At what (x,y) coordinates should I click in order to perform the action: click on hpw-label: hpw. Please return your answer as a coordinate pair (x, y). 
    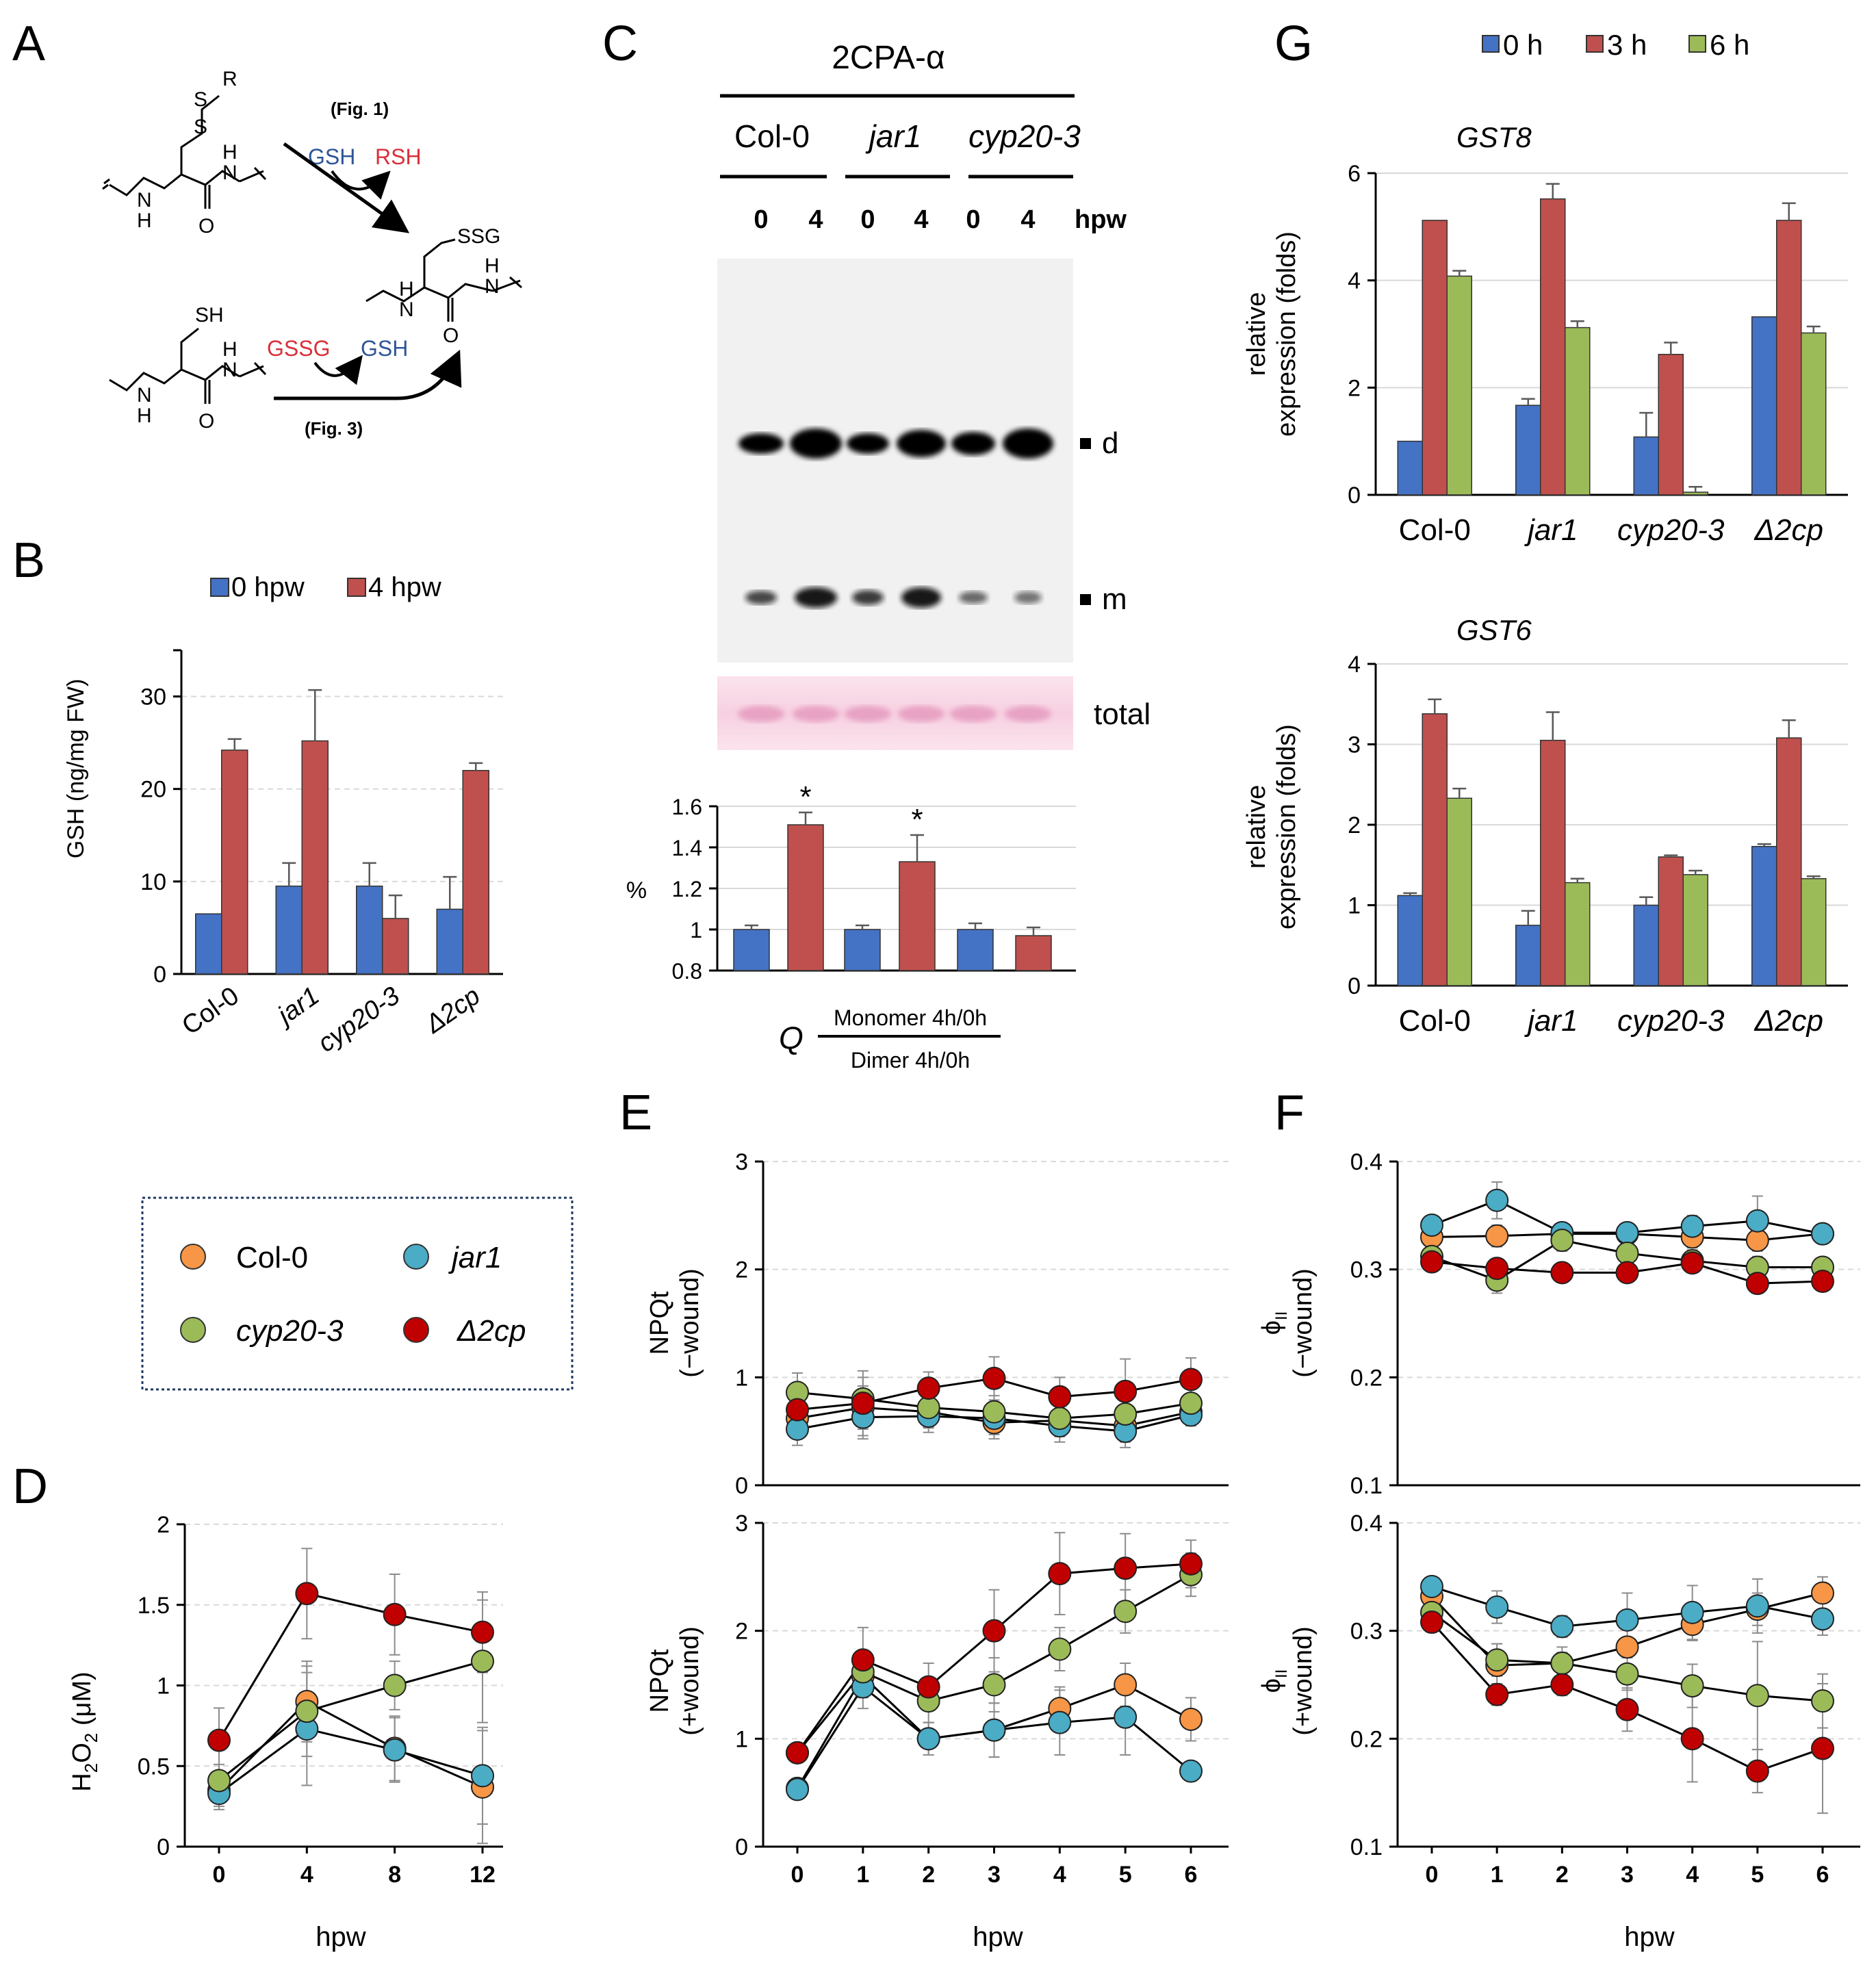
    Looking at the image, I should click on (1101, 219).